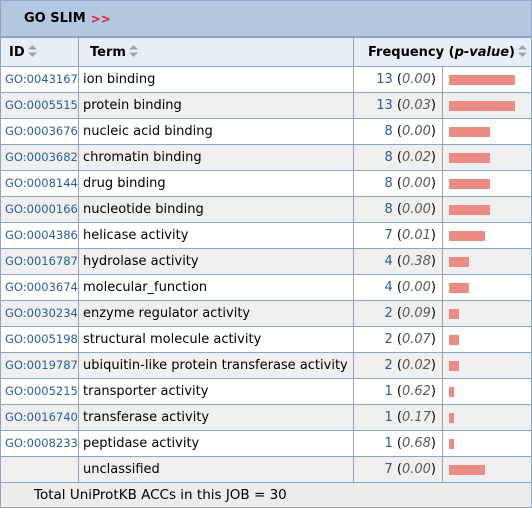 The height and width of the screenshot is (508, 532). What do you see at coordinates (39, 469) in the screenshot?
I see `go-id-cell` at bounding box center [39, 469].